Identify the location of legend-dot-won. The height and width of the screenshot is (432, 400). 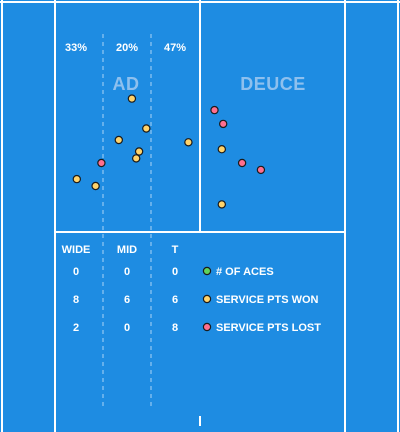
(207, 299).